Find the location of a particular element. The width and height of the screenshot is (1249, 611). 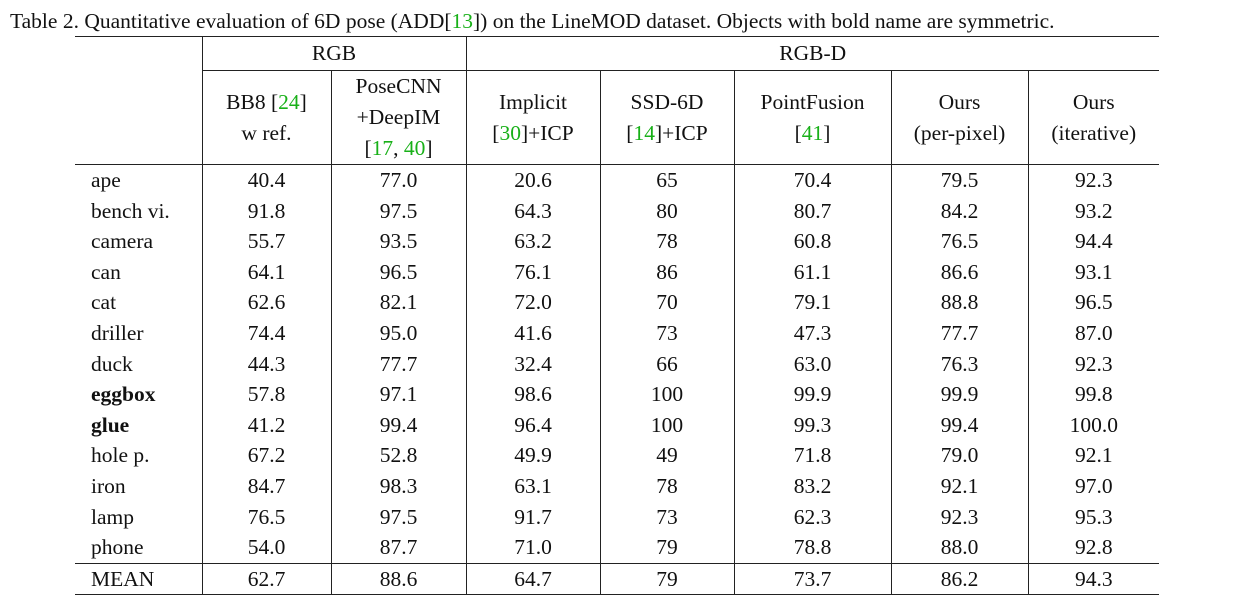

score-cell: 97.0 is located at coordinates (1093, 486).